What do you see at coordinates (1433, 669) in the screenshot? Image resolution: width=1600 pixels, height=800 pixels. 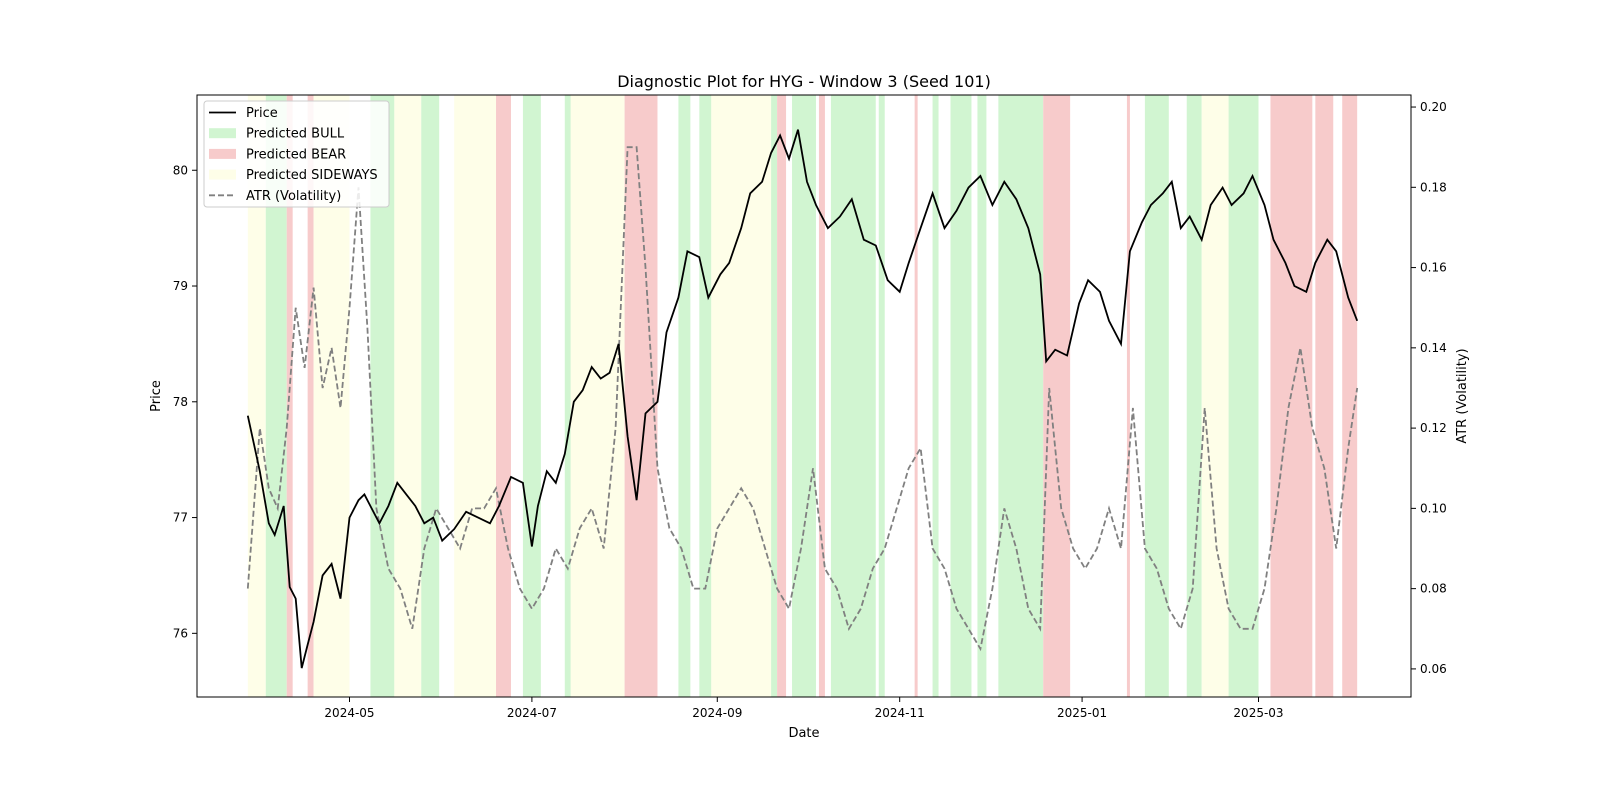 I see `y2-tick-label: 0.06` at bounding box center [1433, 669].